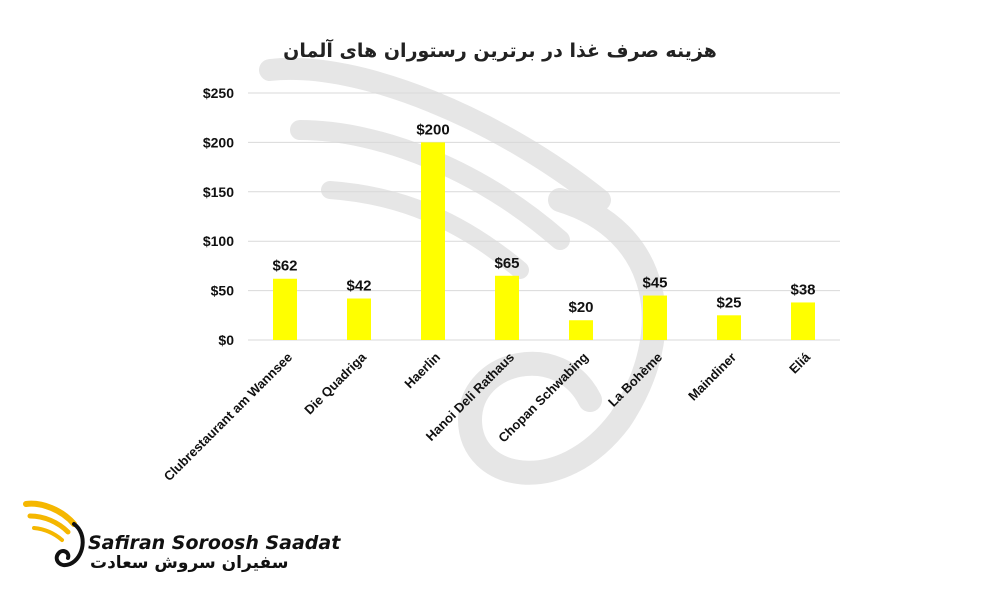 The width and height of the screenshot is (1000, 600). What do you see at coordinates (712, 377) in the screenshot?
I see `x-tick-label: Maindiner` at bounding box center [712, 377].